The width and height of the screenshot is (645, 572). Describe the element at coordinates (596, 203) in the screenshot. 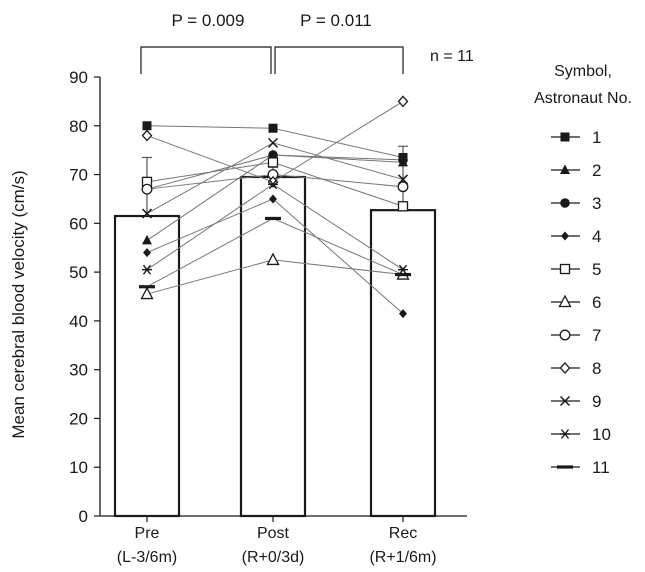

I see `legend-label-3: 3` at that location.